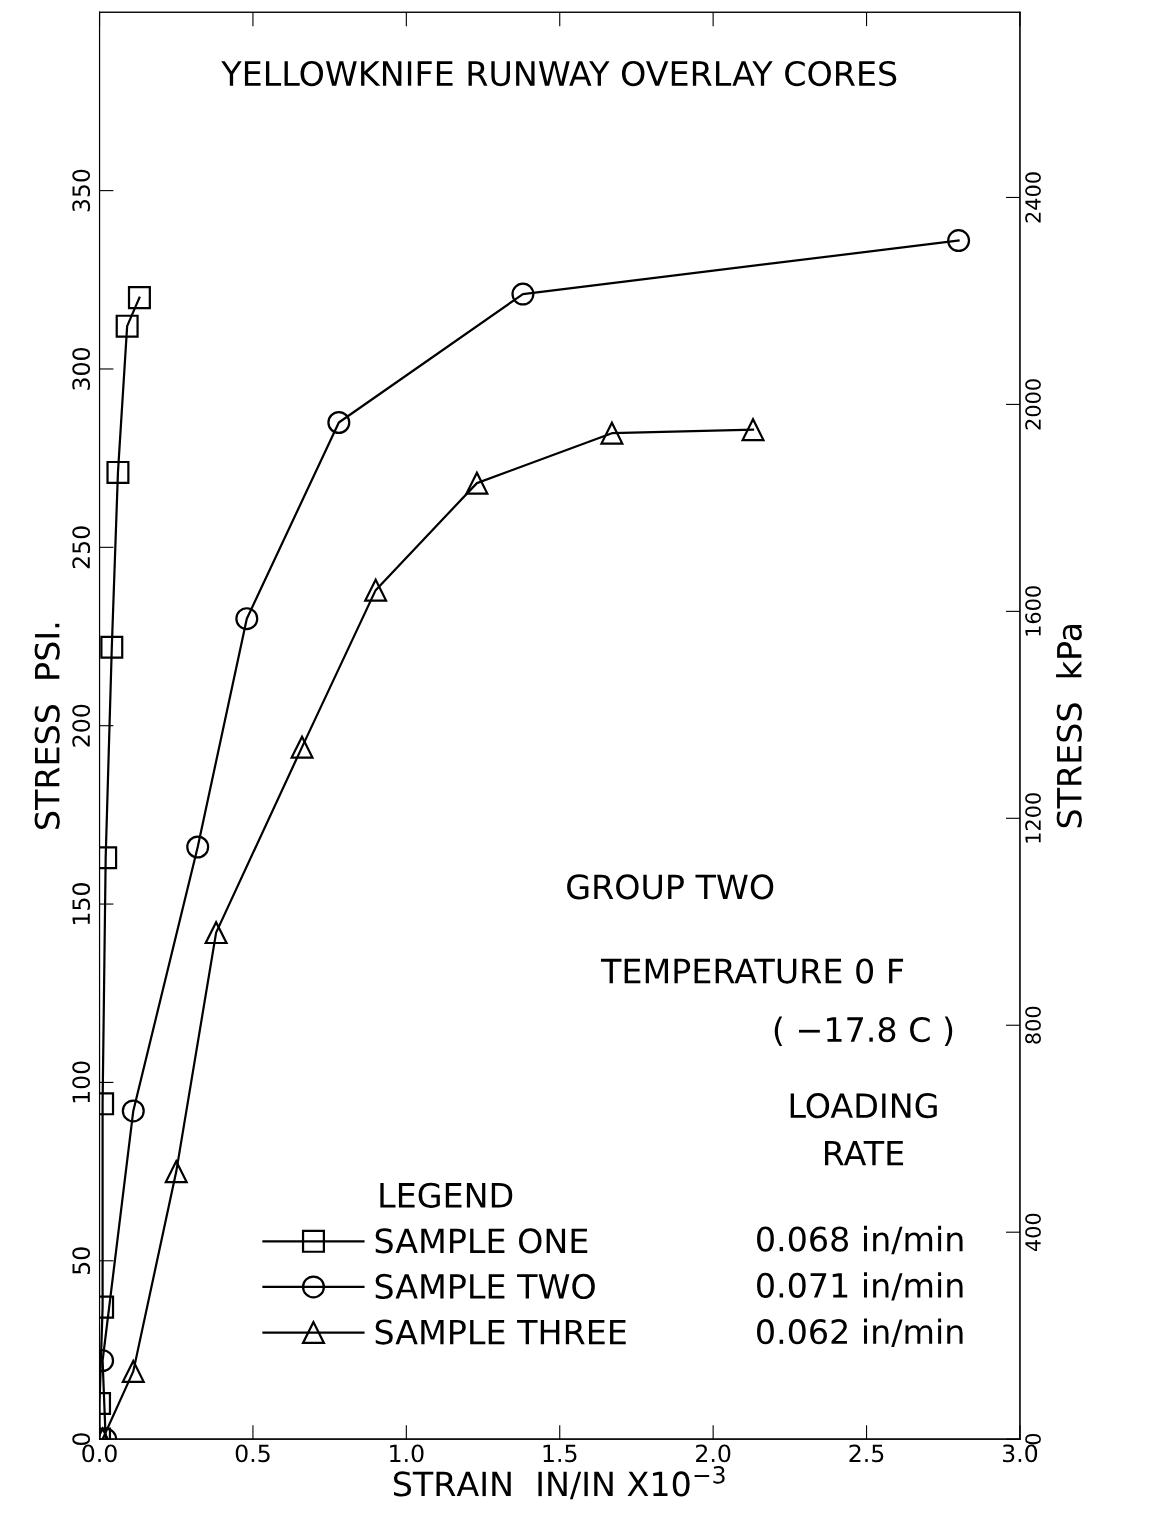 The width and height of the screenshot is (1171, 1531). What do you see at coordinates (500, 1332) in the screenshot?
I see `legend-label: SAMPLE THREE` at bounding box center [500, 1332].